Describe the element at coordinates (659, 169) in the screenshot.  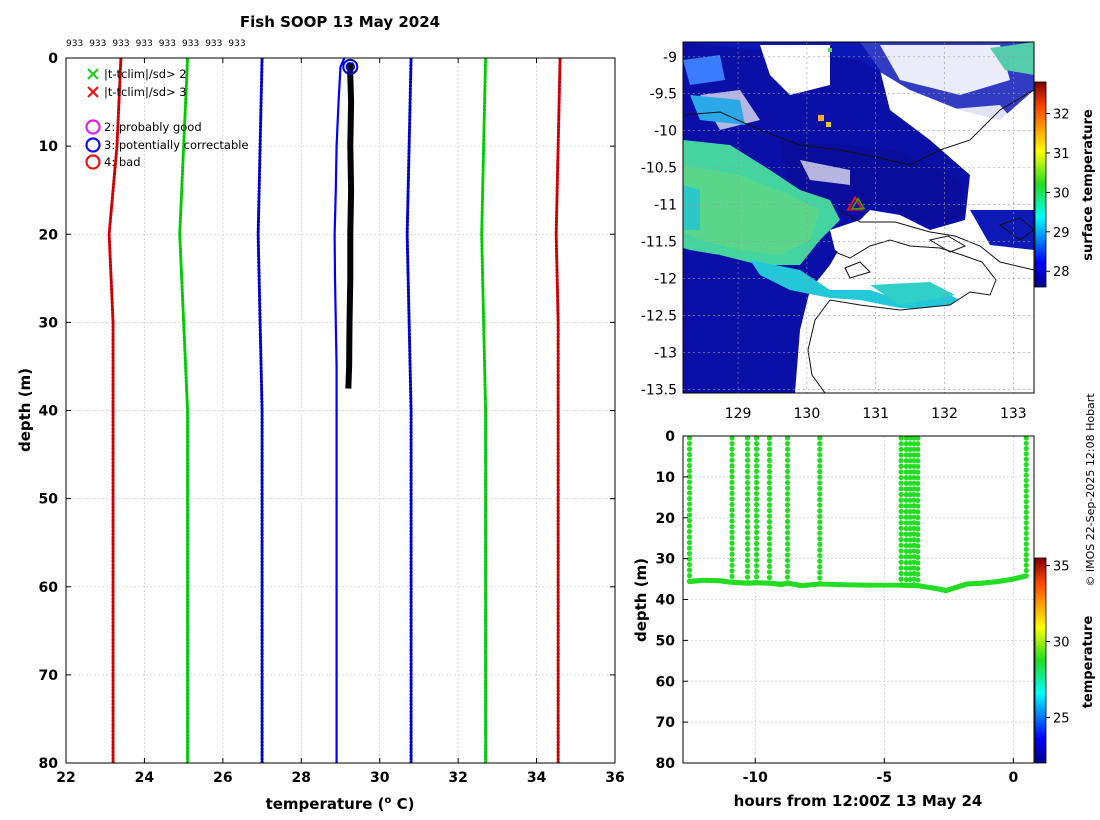
I see `map-y-tick-label: -10.5` at that location.